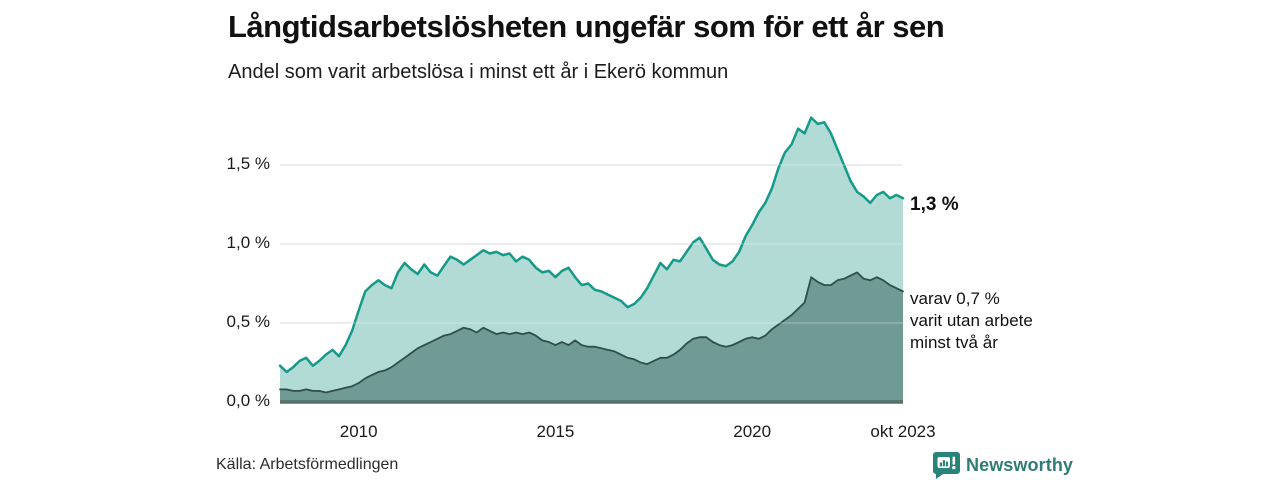  I want to click on y-tick-label: 0,5 %, so click(248, 321).